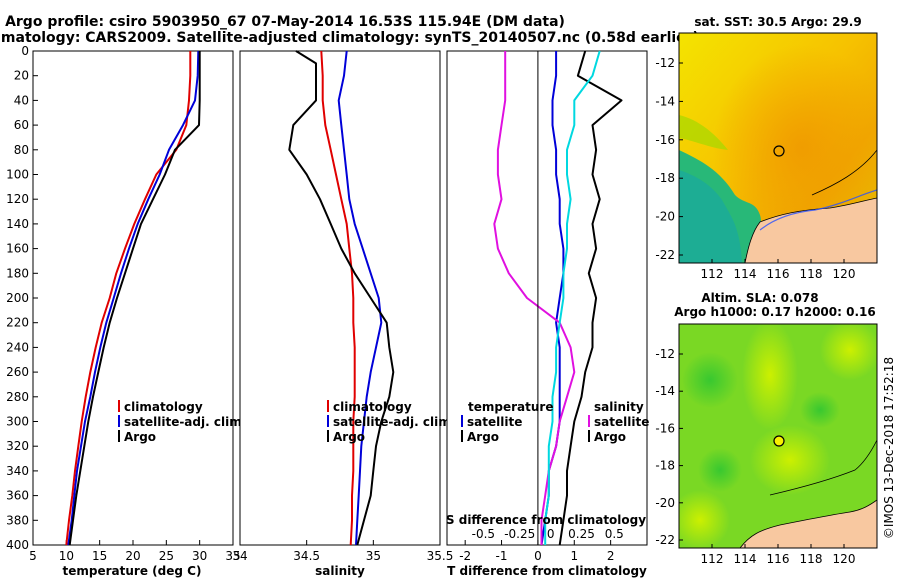  I want to click on series-line-argo, so click(134, 298).